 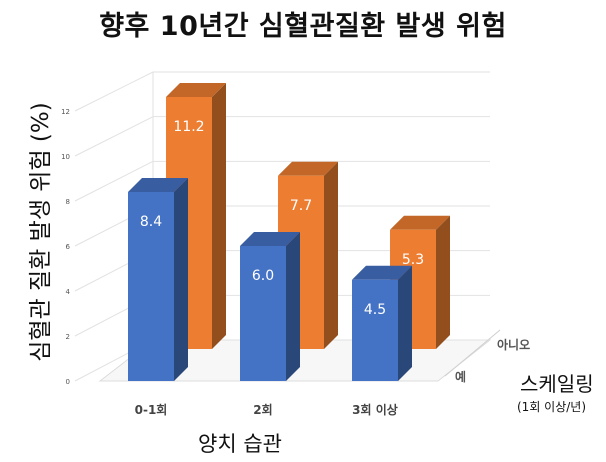 I want to click on data-label: 7.7, so click(x=301, y=206).